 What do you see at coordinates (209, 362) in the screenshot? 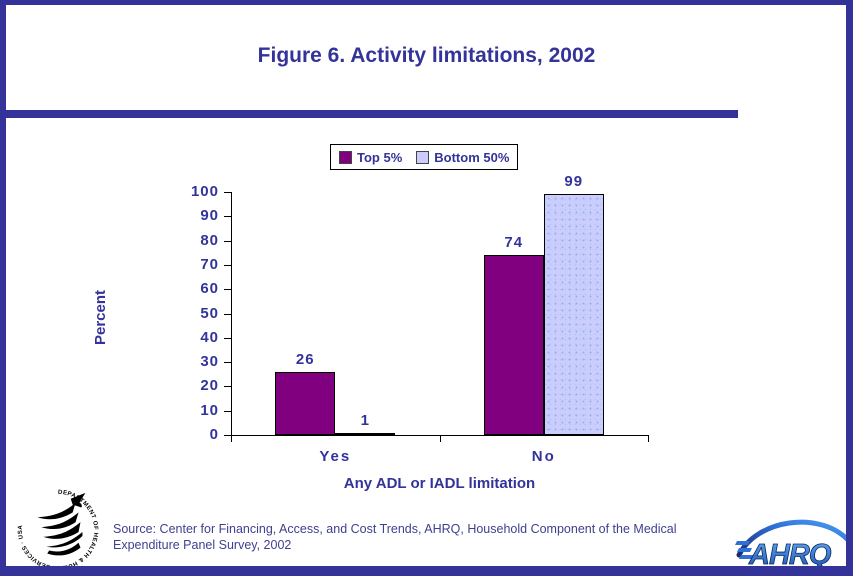
I see `y-axis-tick-label: 30` at bounding box center [209, 362].